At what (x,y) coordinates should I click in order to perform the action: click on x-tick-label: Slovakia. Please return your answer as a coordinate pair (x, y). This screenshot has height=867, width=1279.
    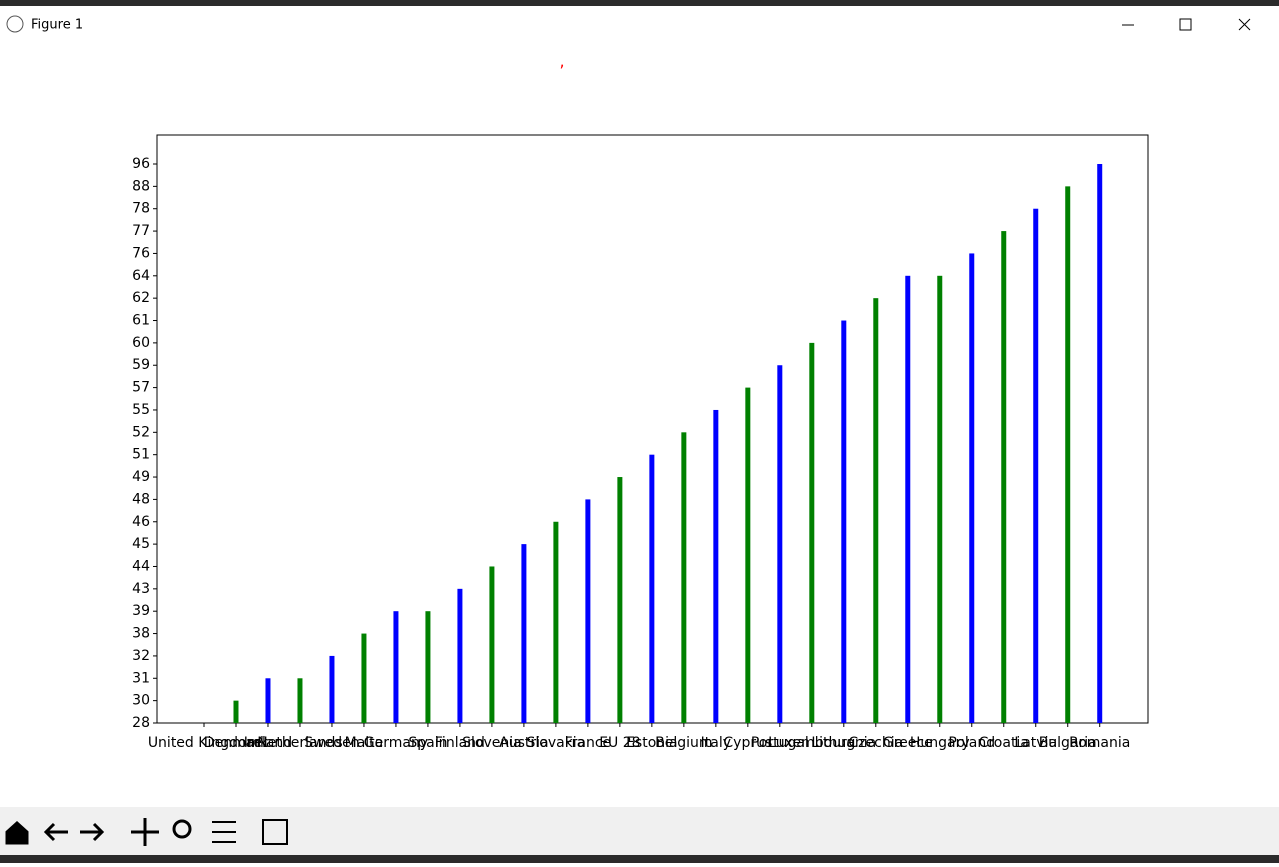
    Looking at the image, I should click on (555, 743).